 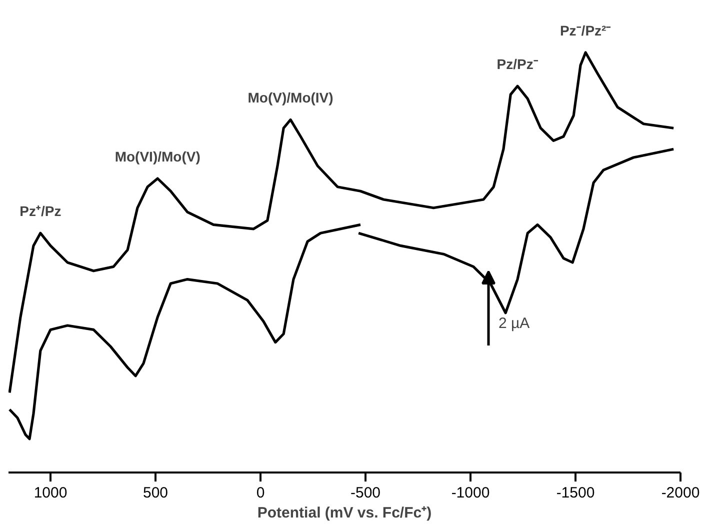 What do you see at coordinates (291, 98) in the screenshot?
I see `annotation: Mo(V)/Mo(IV)` at bounding box center [291, 98].